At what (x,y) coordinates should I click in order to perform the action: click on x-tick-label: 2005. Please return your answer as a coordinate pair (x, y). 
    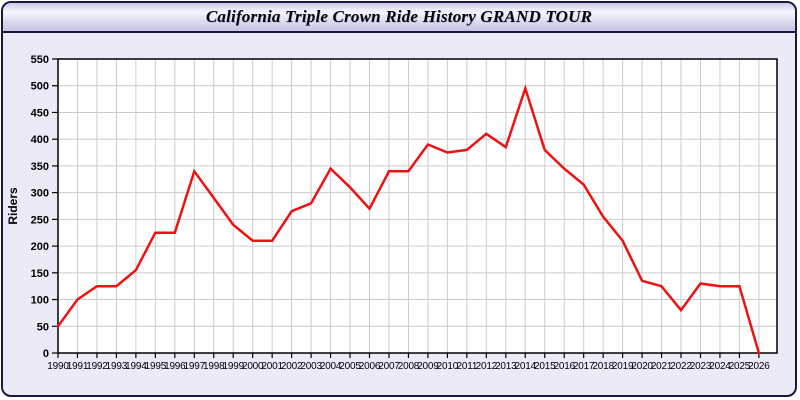
    Looking at the image, I should click on (350, 366).